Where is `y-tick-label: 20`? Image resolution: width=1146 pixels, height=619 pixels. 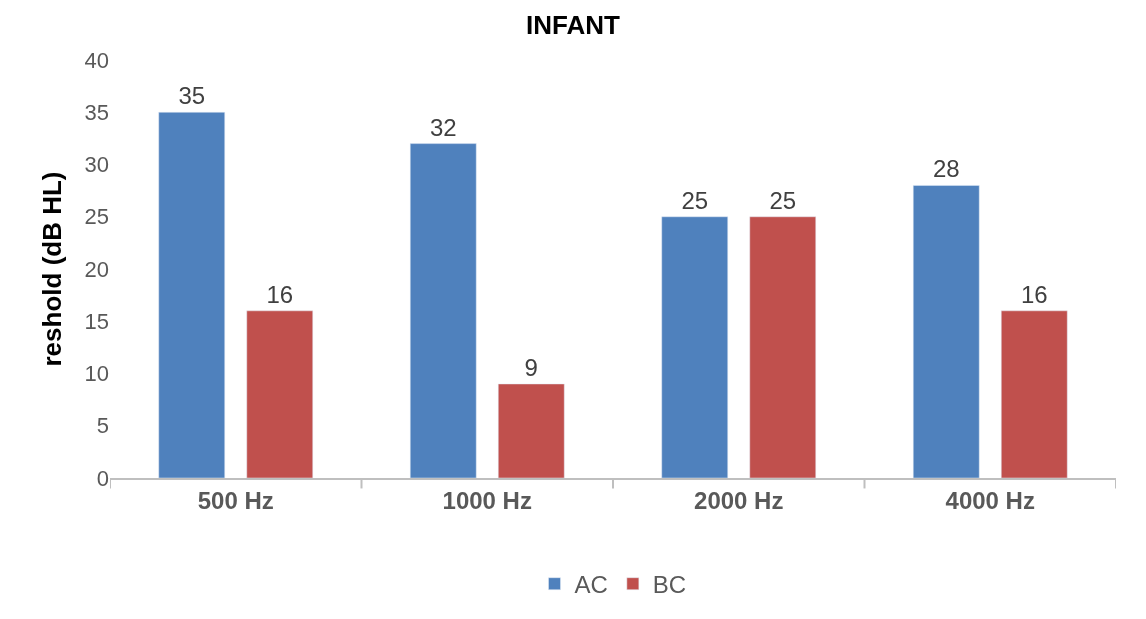
y-tick-label: 20 is located at coordinates (96, 269).